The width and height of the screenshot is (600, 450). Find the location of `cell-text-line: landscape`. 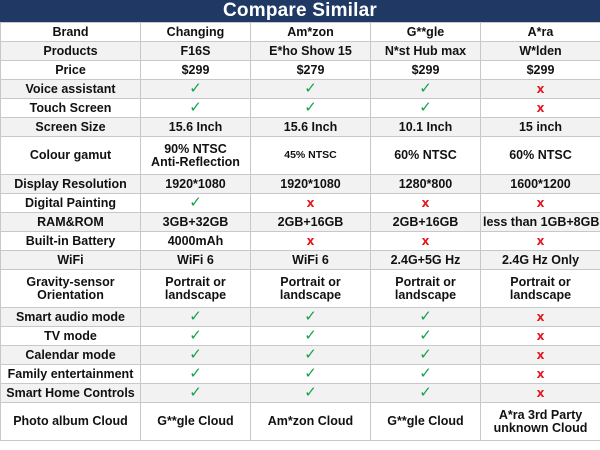

cell-text-line: landscape is located at coordinates (425, 294).